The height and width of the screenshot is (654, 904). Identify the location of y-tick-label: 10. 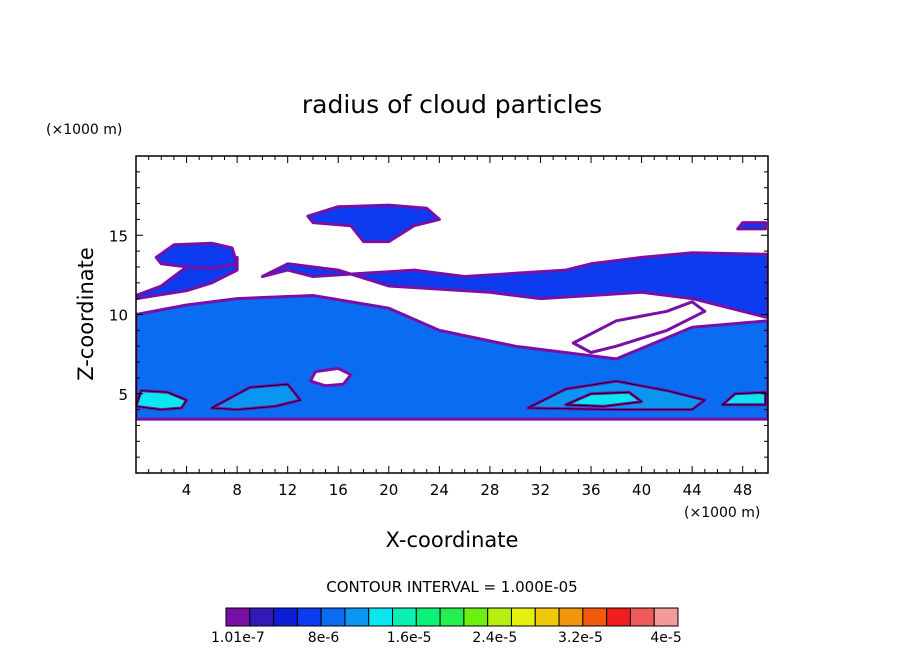
(118, 316).